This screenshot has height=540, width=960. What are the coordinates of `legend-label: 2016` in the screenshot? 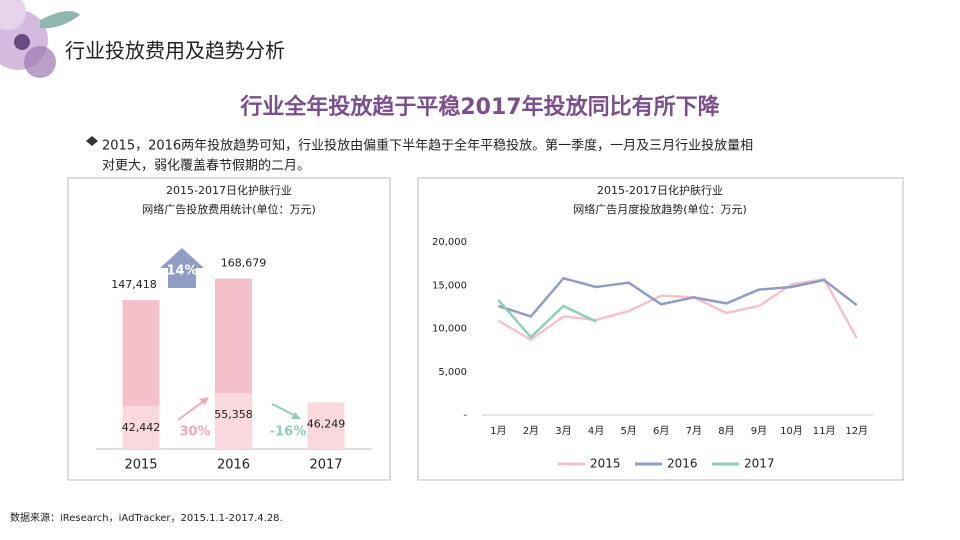 It's located at (682, 464).